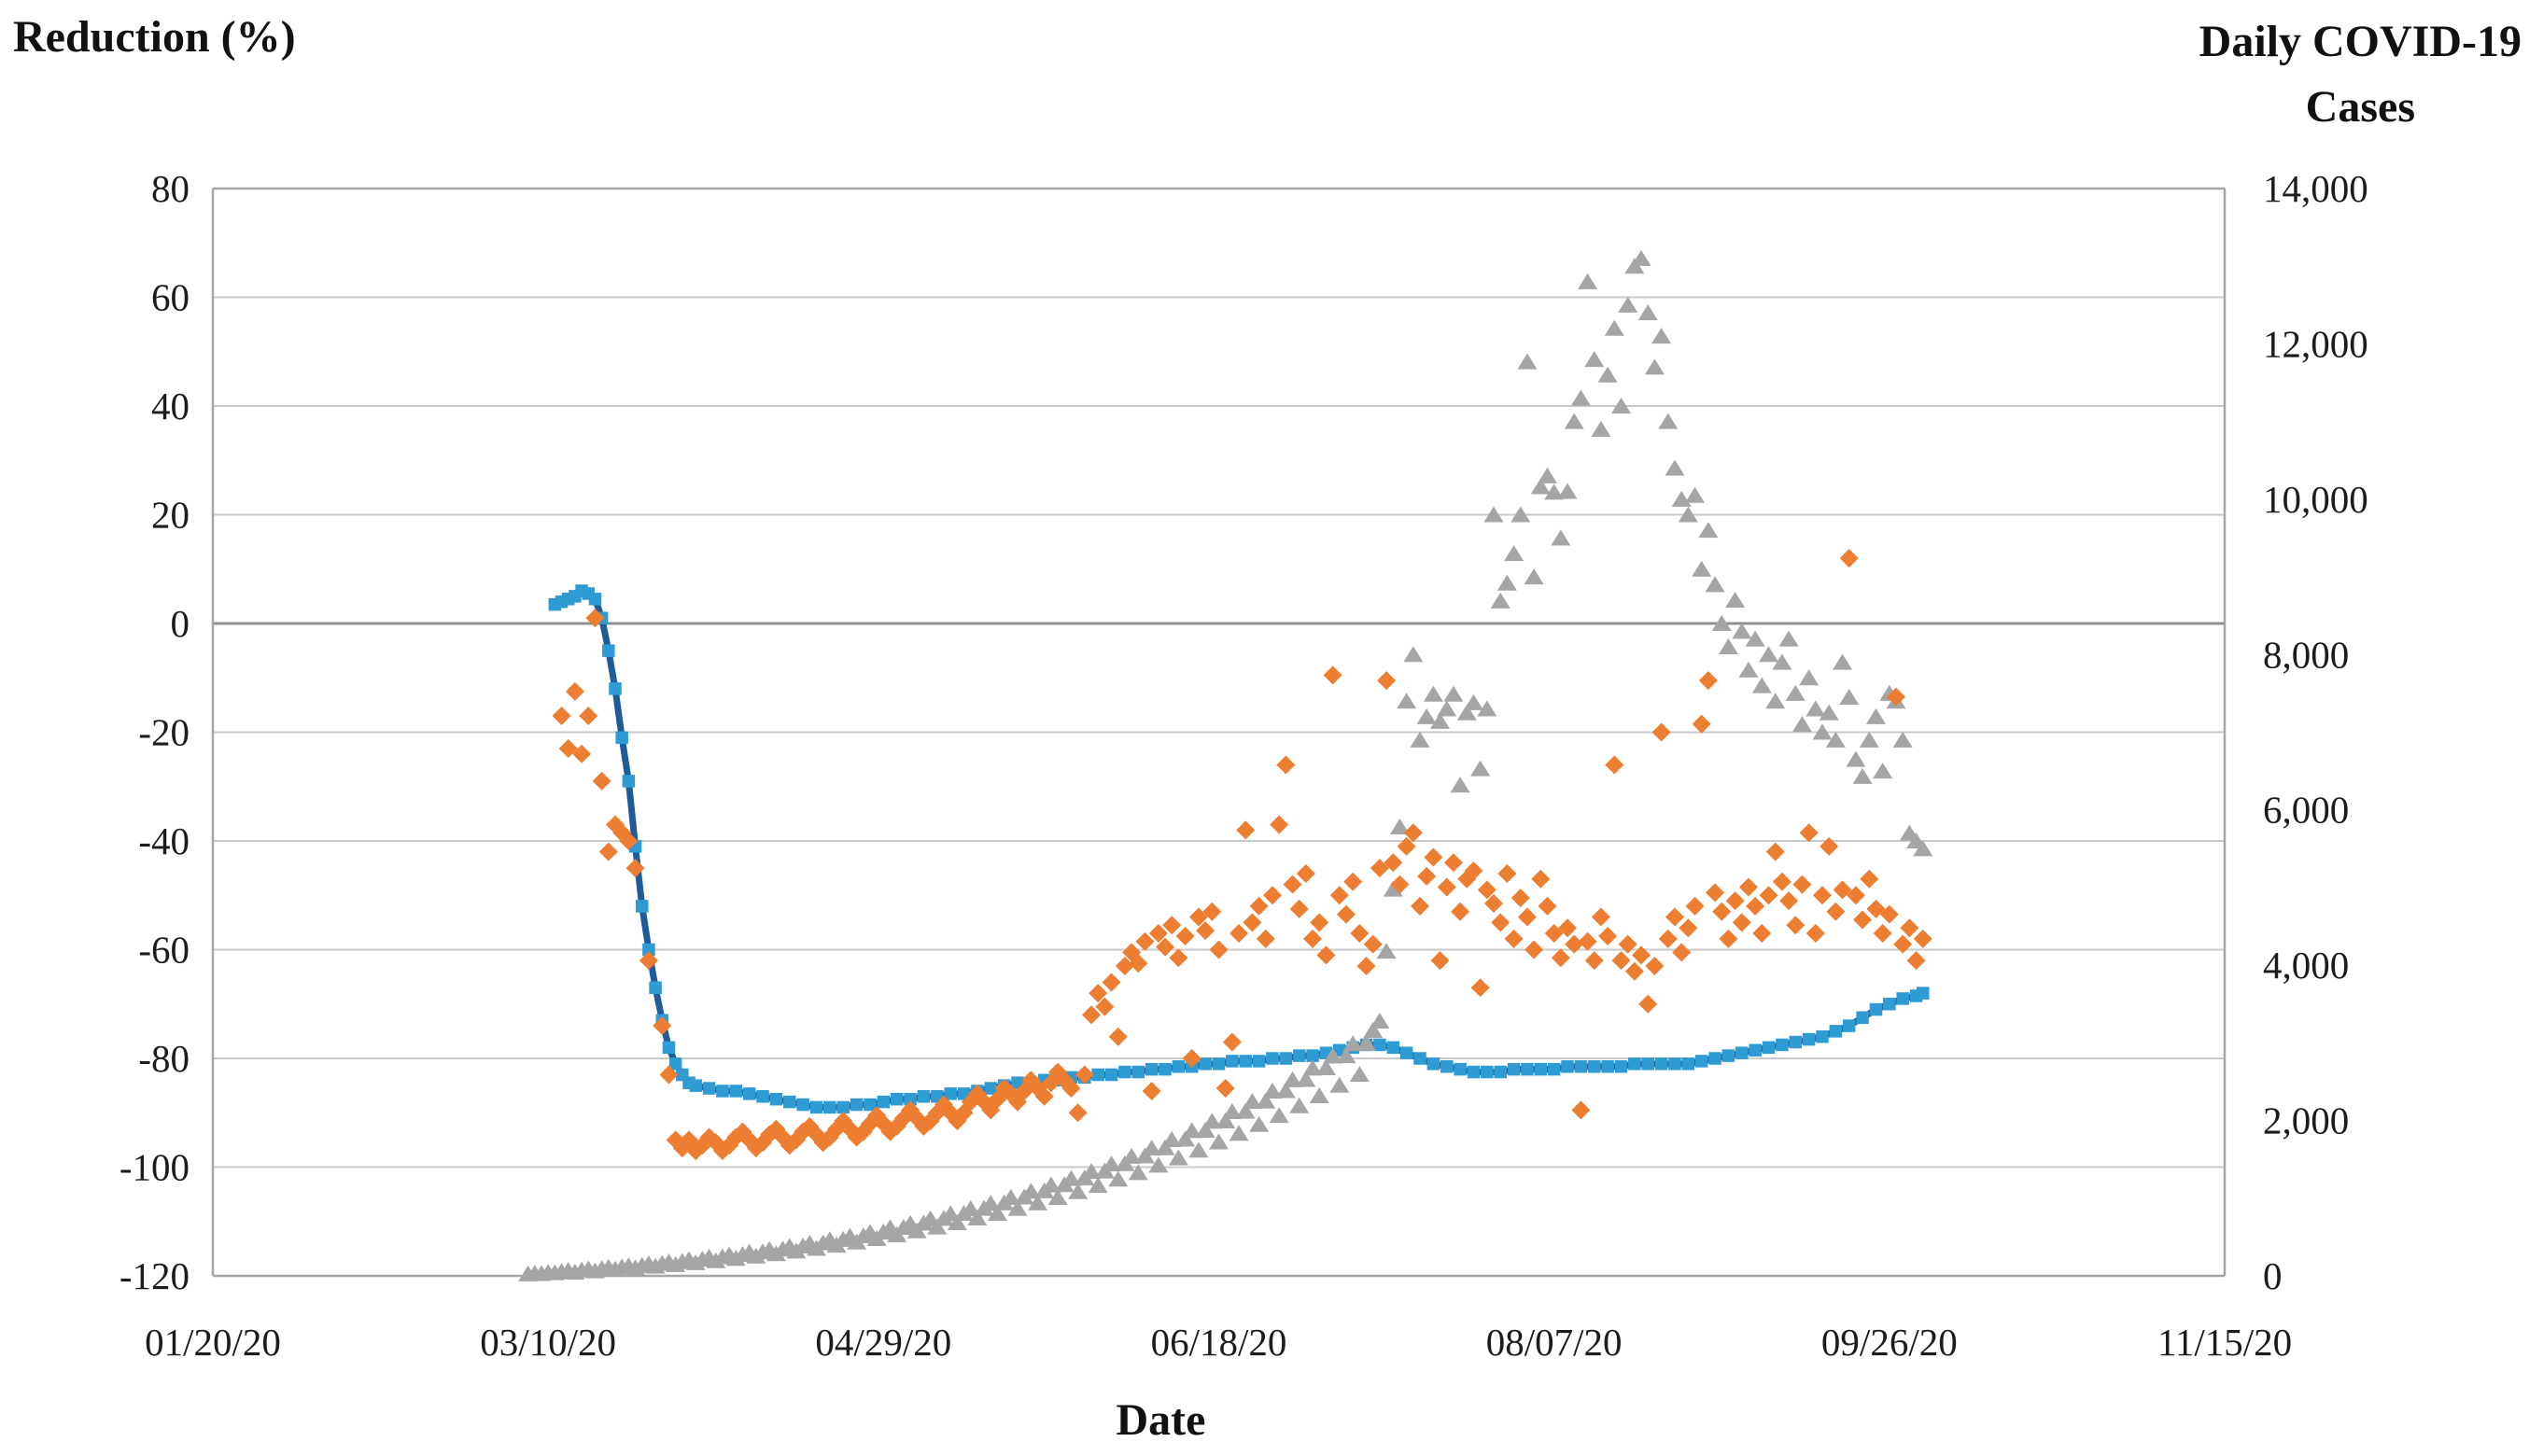 Image resolution: width=2529 pixels, height=1456 pixels. What do you see at coordinates (2360, 74) in the screenshot?
I see `right-axis-title: Daily COVID-19 Cases` at bounding box center [2360, 74].